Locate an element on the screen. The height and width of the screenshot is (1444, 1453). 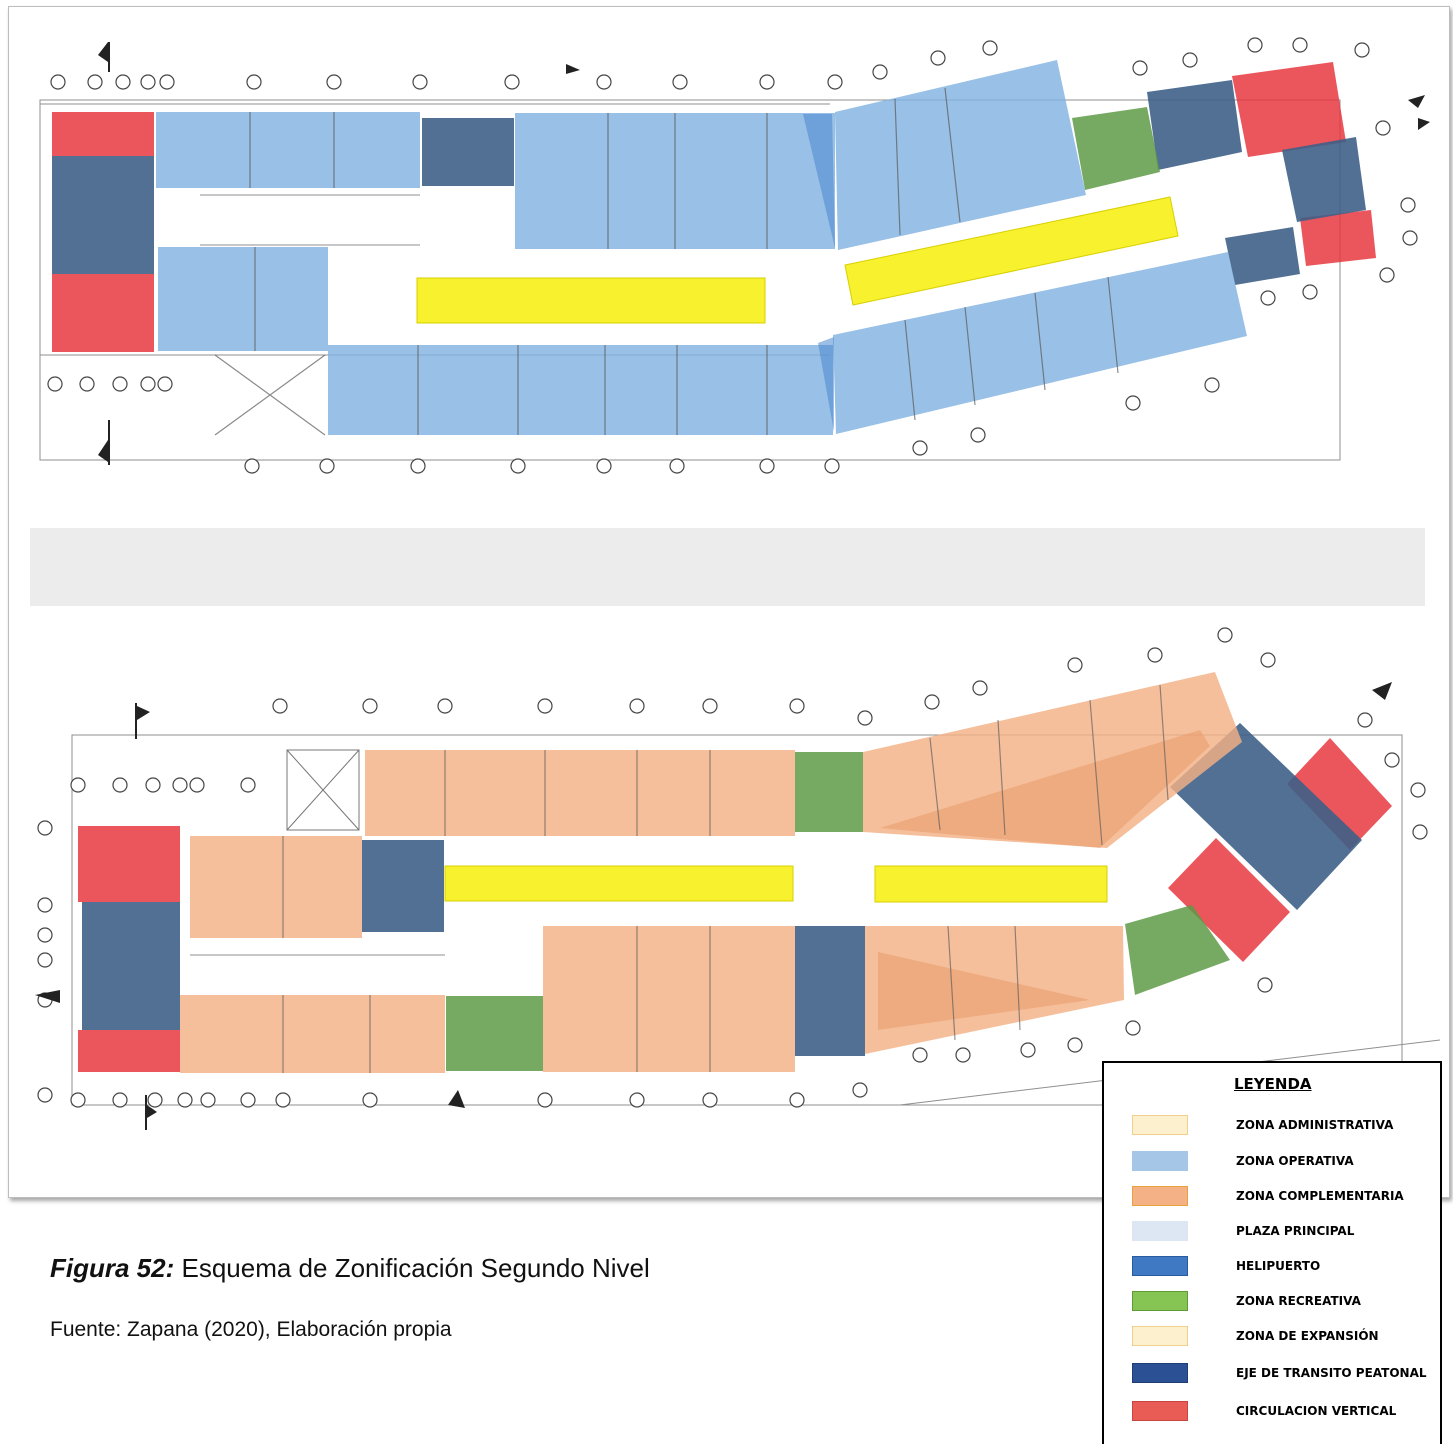
bottom-zona-recreativa is located at coordinates (838, 911).